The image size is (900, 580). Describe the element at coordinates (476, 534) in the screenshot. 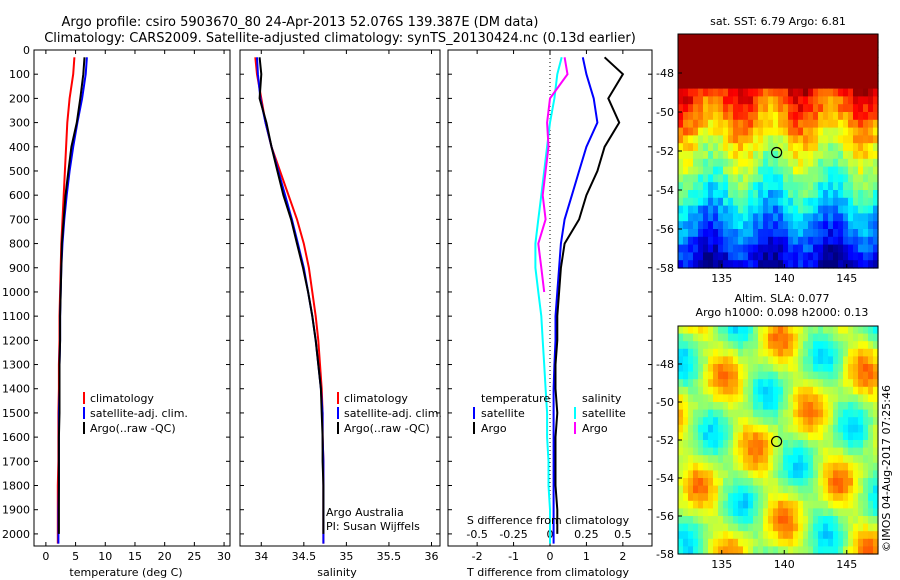

I see `x2-tick-label: -0.5` at that location.